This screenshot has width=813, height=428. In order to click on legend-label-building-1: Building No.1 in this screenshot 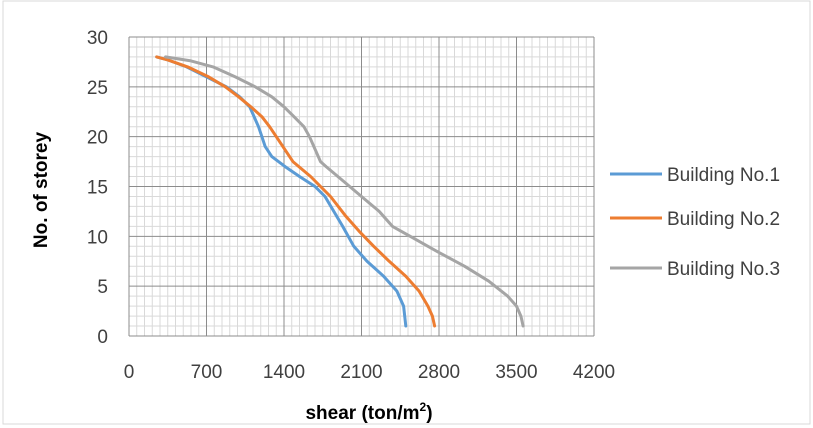, I will do `click(723, 175)`.